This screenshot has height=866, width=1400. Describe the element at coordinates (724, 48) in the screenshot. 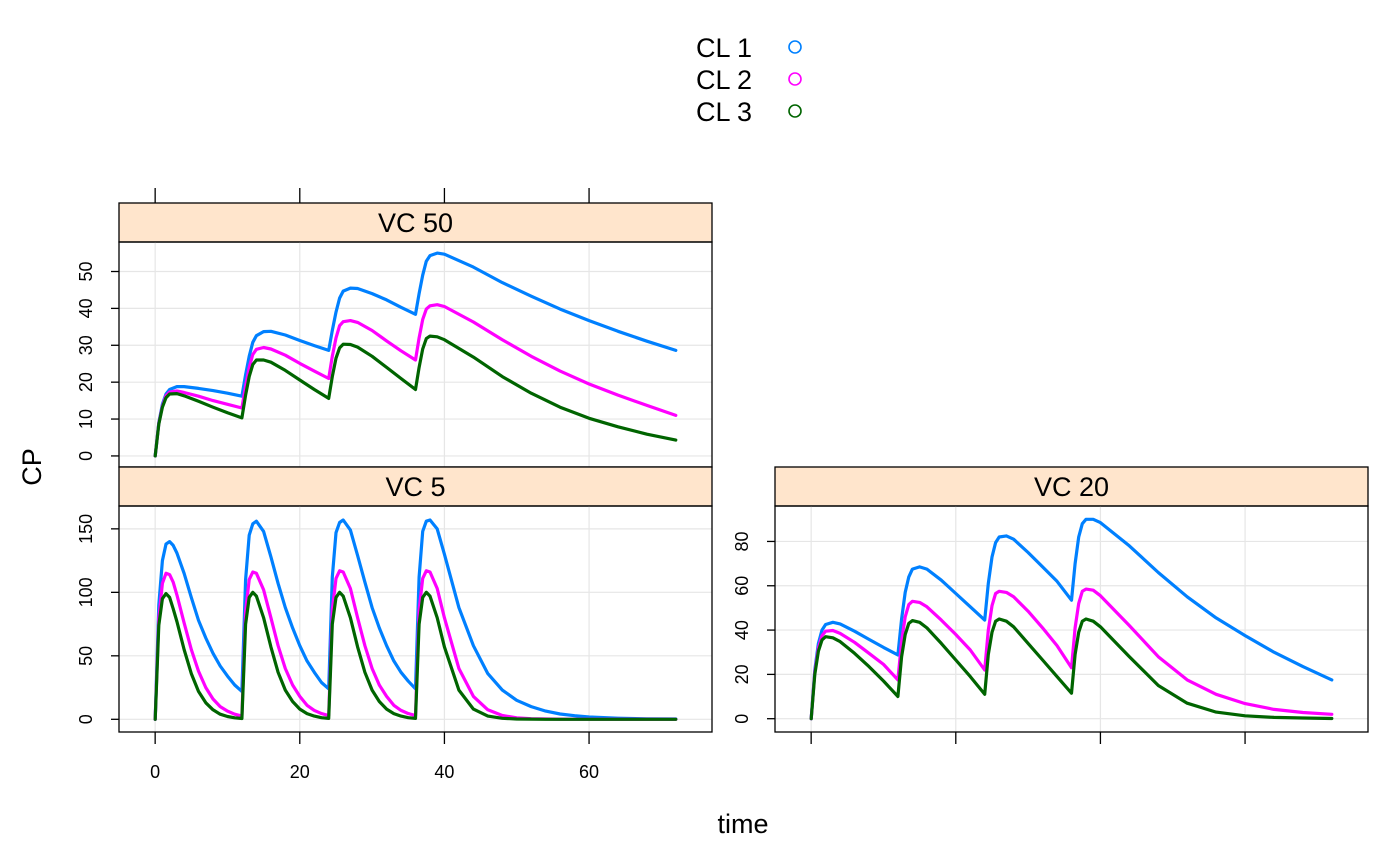

I see `legend-label-cl-1: CL 1` at that location.